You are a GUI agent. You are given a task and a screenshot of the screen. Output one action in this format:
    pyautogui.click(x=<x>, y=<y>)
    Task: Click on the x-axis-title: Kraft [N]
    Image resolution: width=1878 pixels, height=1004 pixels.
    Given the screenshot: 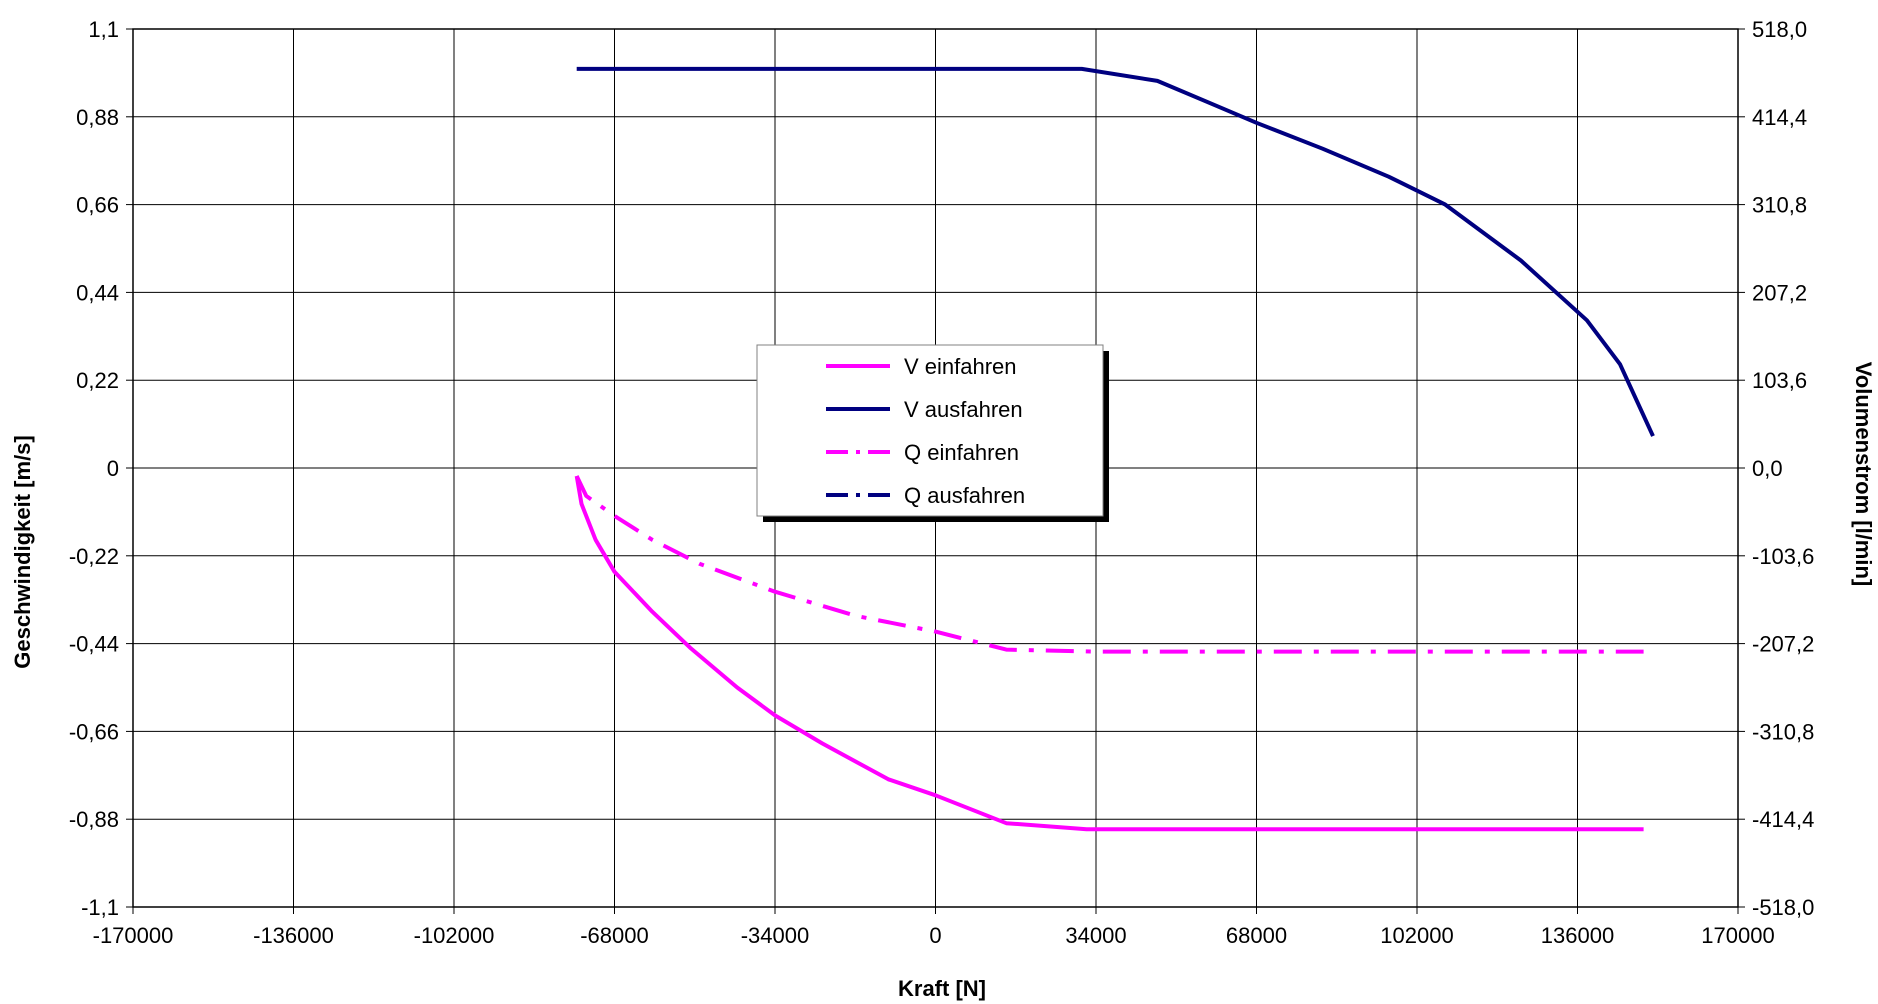 What is the action you would take?
    pyautogui.click(x=942, y=988)
    